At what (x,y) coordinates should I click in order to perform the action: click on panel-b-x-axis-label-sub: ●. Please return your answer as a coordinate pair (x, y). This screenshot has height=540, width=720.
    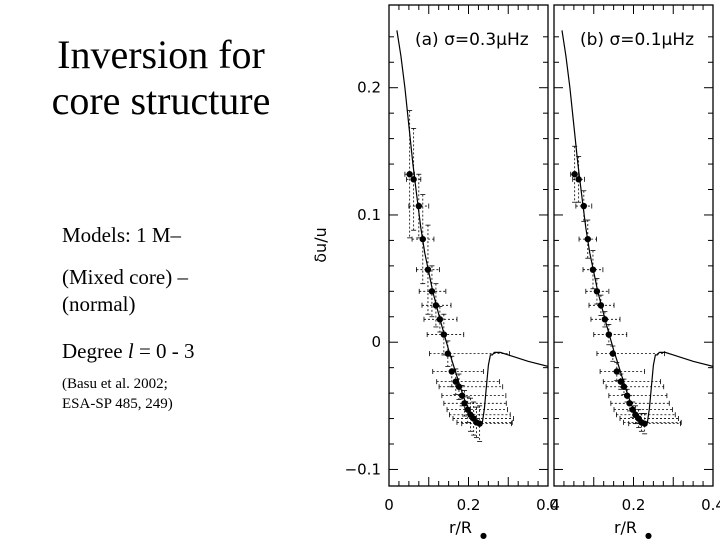
    Looking at the image, I should click on (648, 535).